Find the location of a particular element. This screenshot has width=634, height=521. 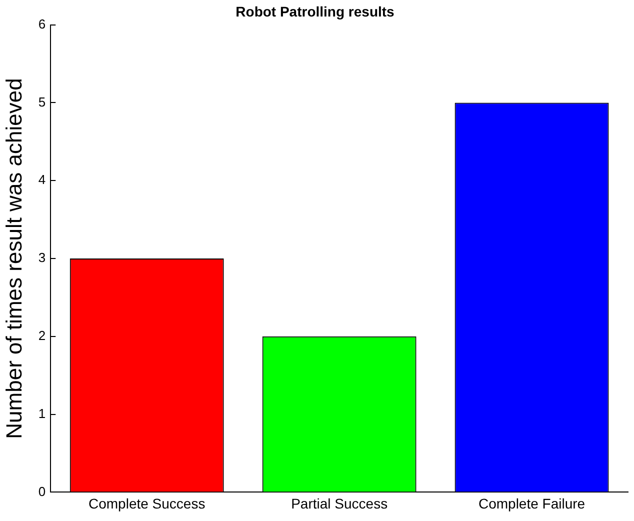

y-tick-label: 4 is located at coordinates (42, 180).